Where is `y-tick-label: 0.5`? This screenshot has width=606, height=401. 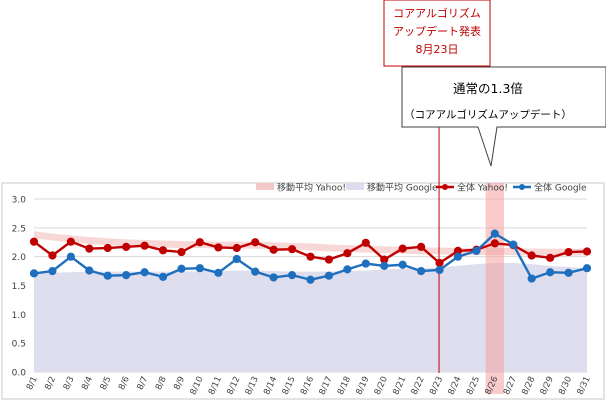
y-tick-label: 0.5 is located at coordinates (19, 345).